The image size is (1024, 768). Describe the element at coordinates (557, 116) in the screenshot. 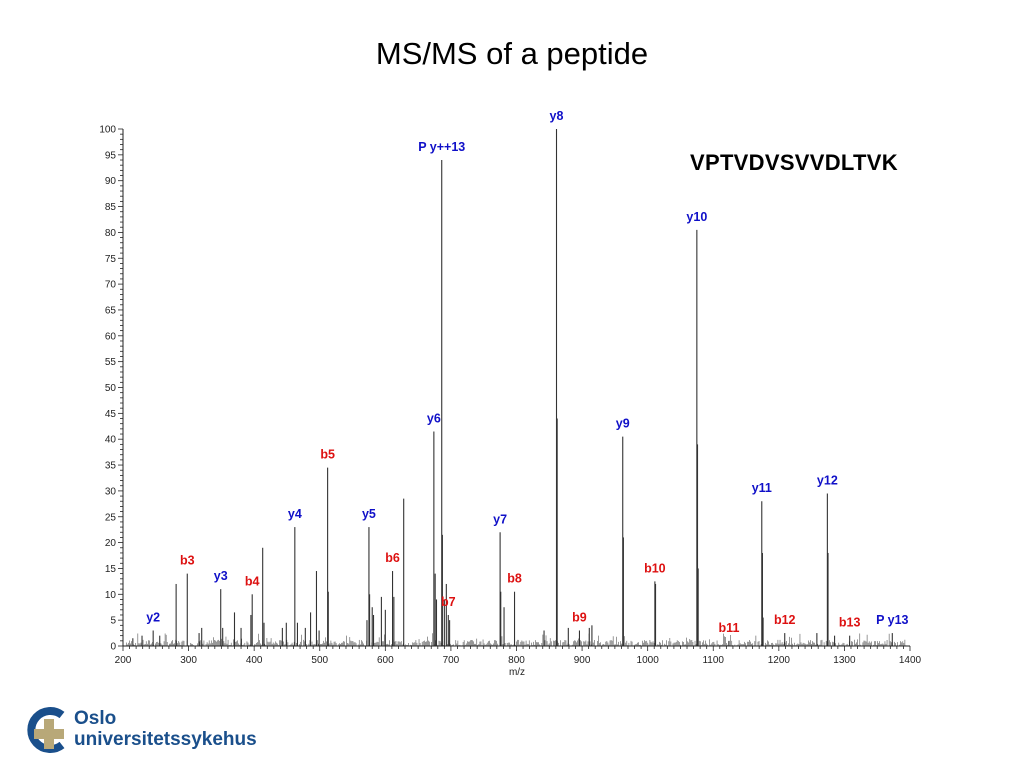

I see `ion-label-y8: y8` at that location.